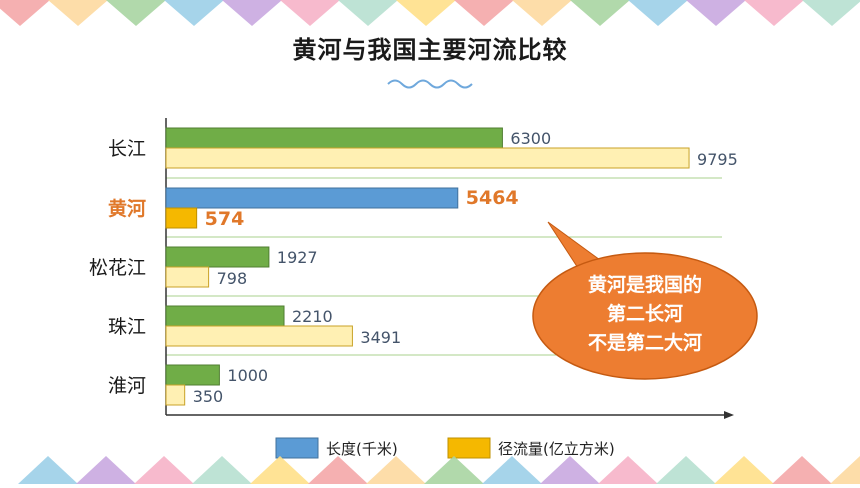  What do you see at coordinates (492, 198) in the screenshot?
I see `length-data-label: 5464` at bounding box center [492, 198].